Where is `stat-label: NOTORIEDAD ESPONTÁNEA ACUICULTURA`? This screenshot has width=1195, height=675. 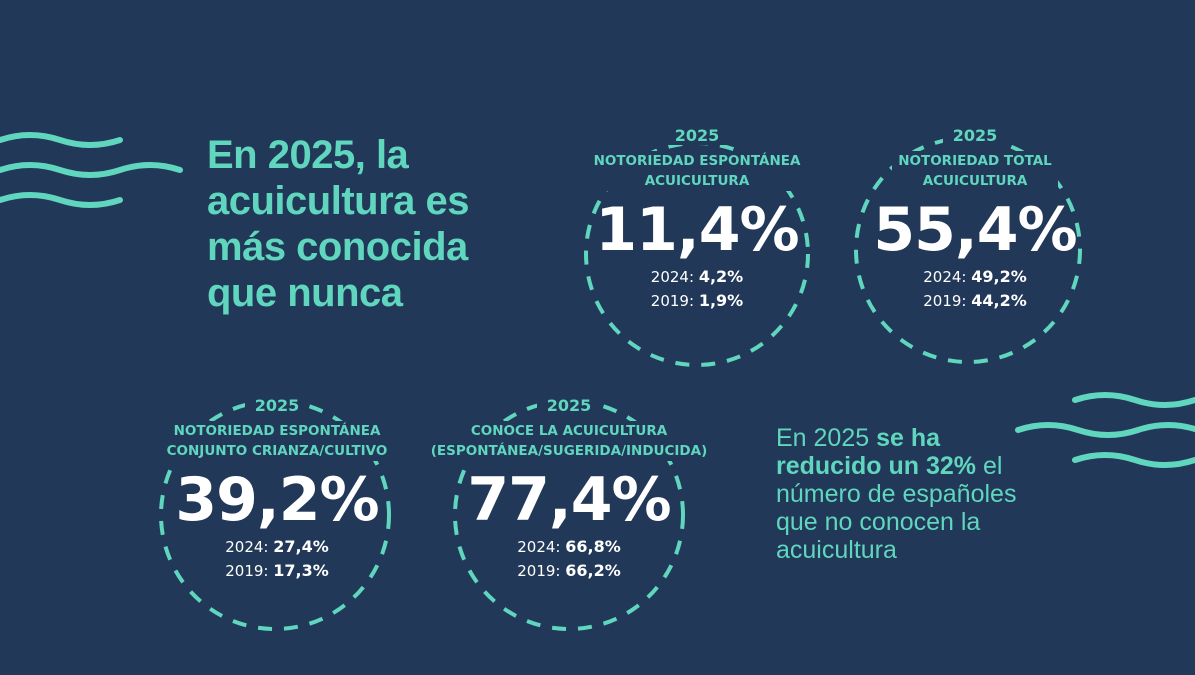 stat-label: NOTORIEDAD ESPONTÁNEA ACUICULTURA is located at coordinates (697, 171).